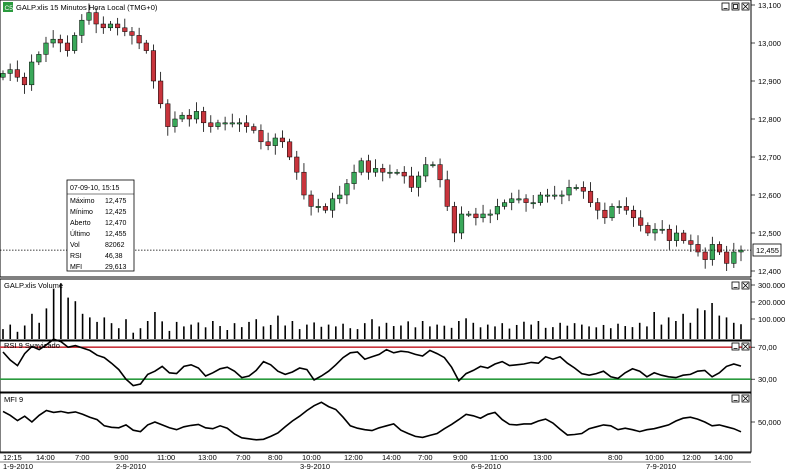 The height and width of the screenshot is (471, 800). What do you see at coordinates (76, 267) in the screenshot?
I see `info-label-mfi: MFI` at bounding box center [76, 267].